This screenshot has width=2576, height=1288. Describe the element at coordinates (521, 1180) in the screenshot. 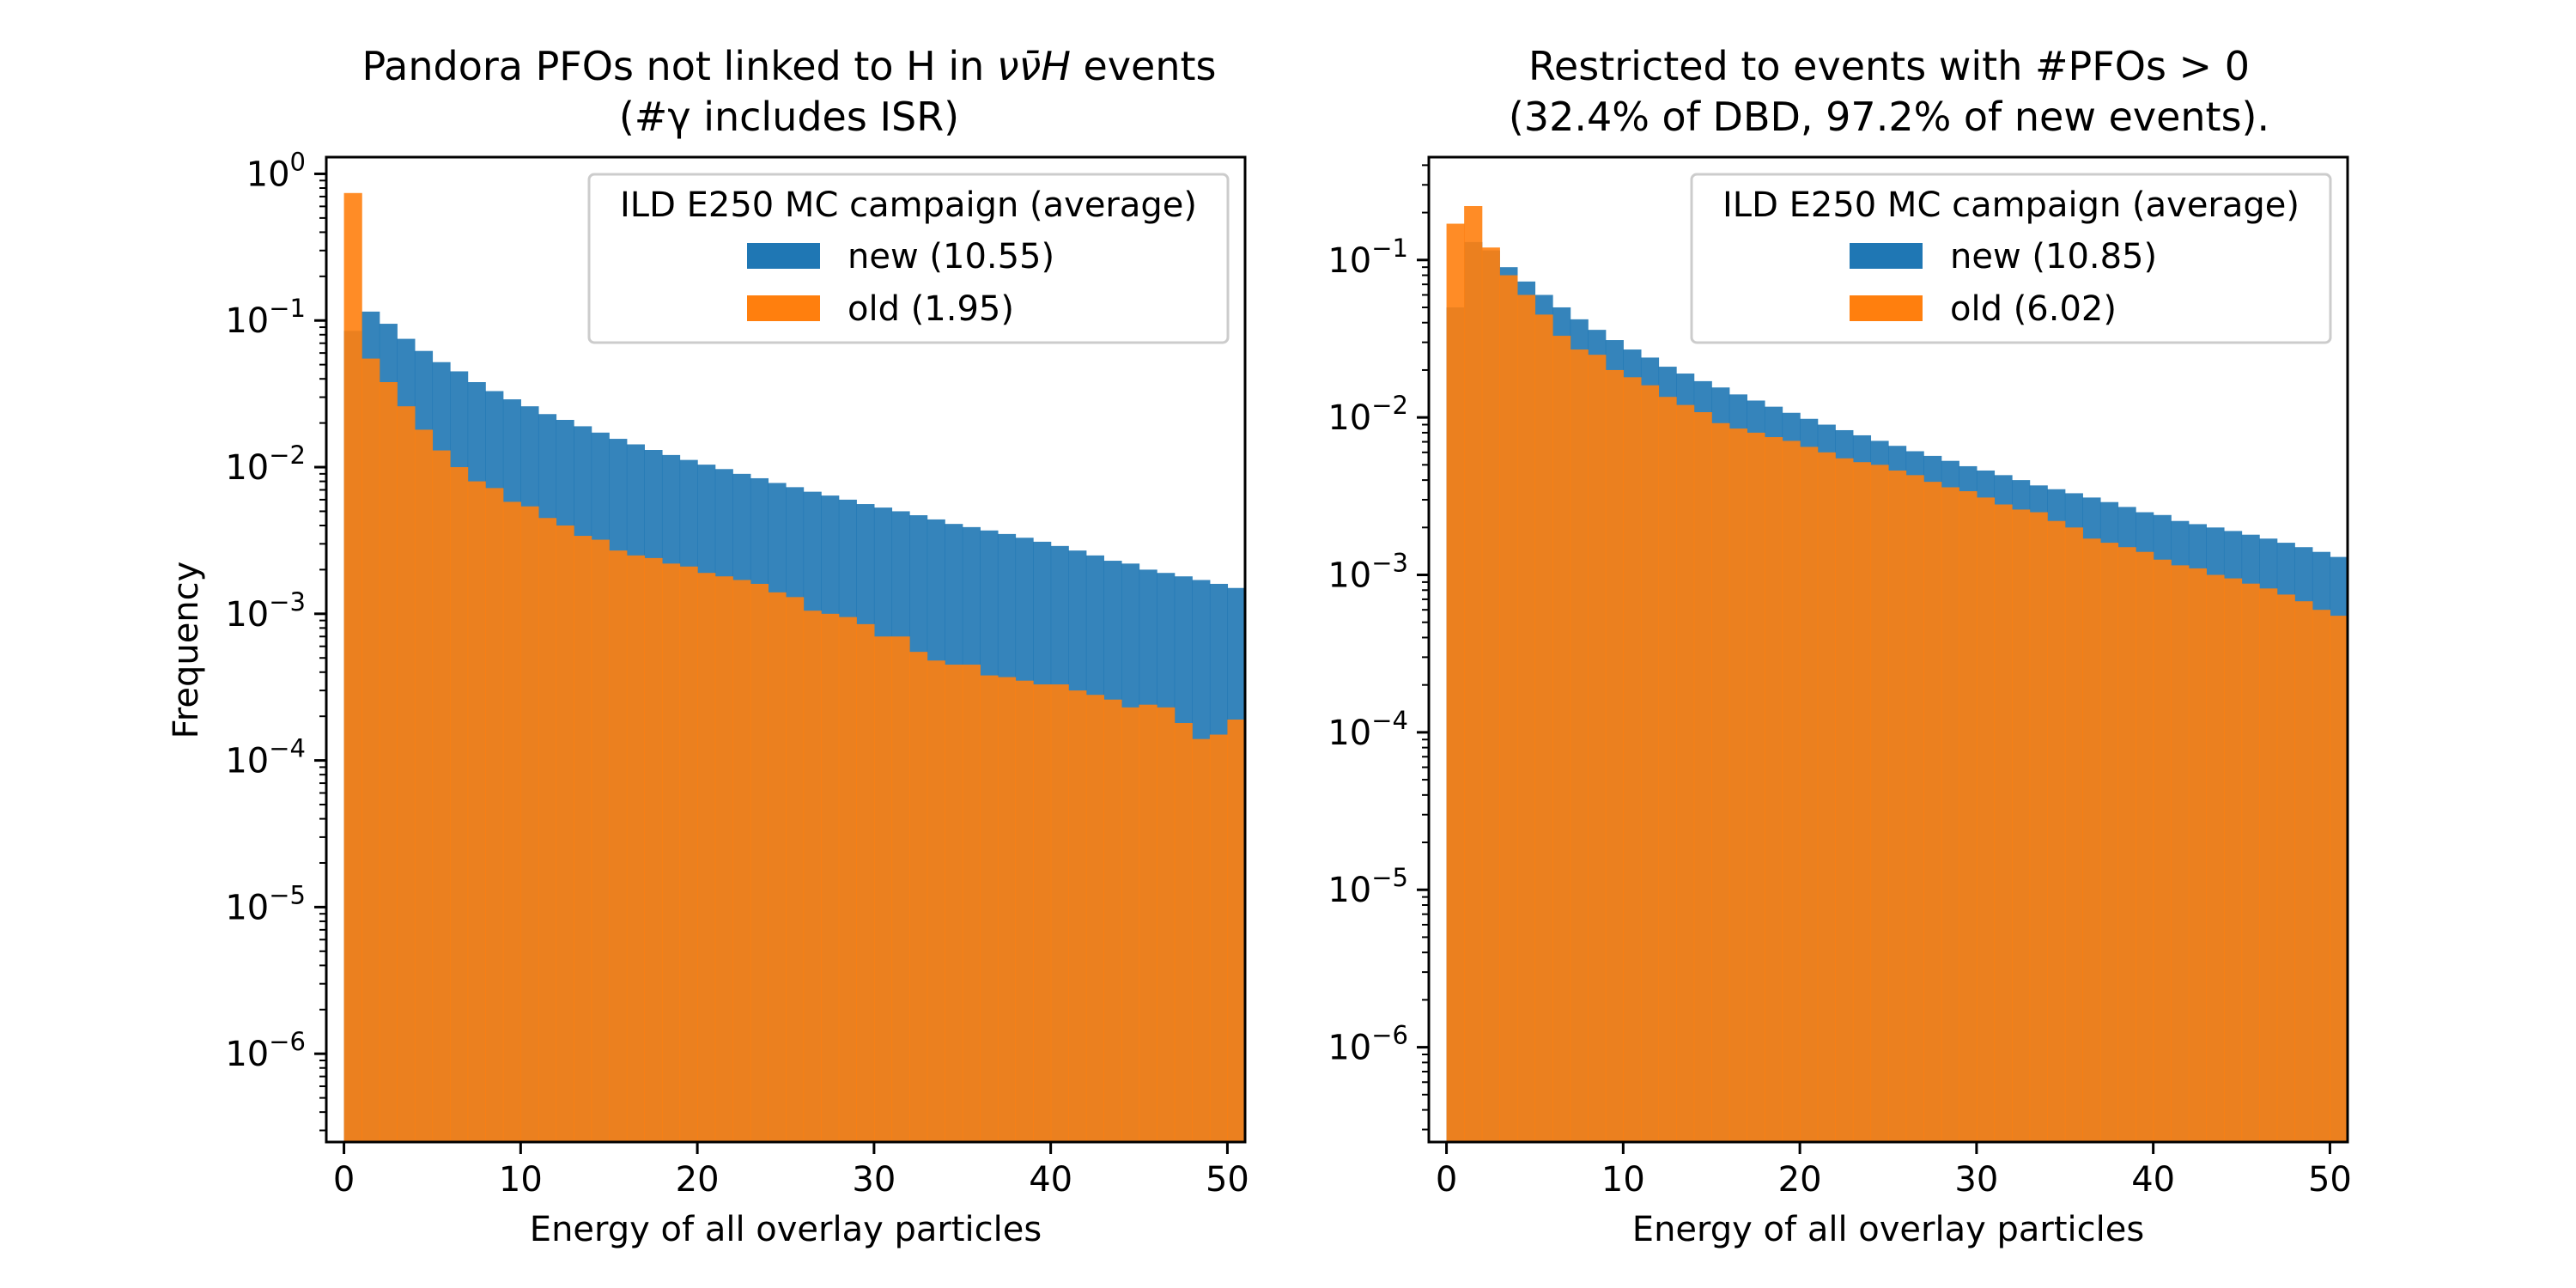

I see `left-x-tick-label: 10` at that location.